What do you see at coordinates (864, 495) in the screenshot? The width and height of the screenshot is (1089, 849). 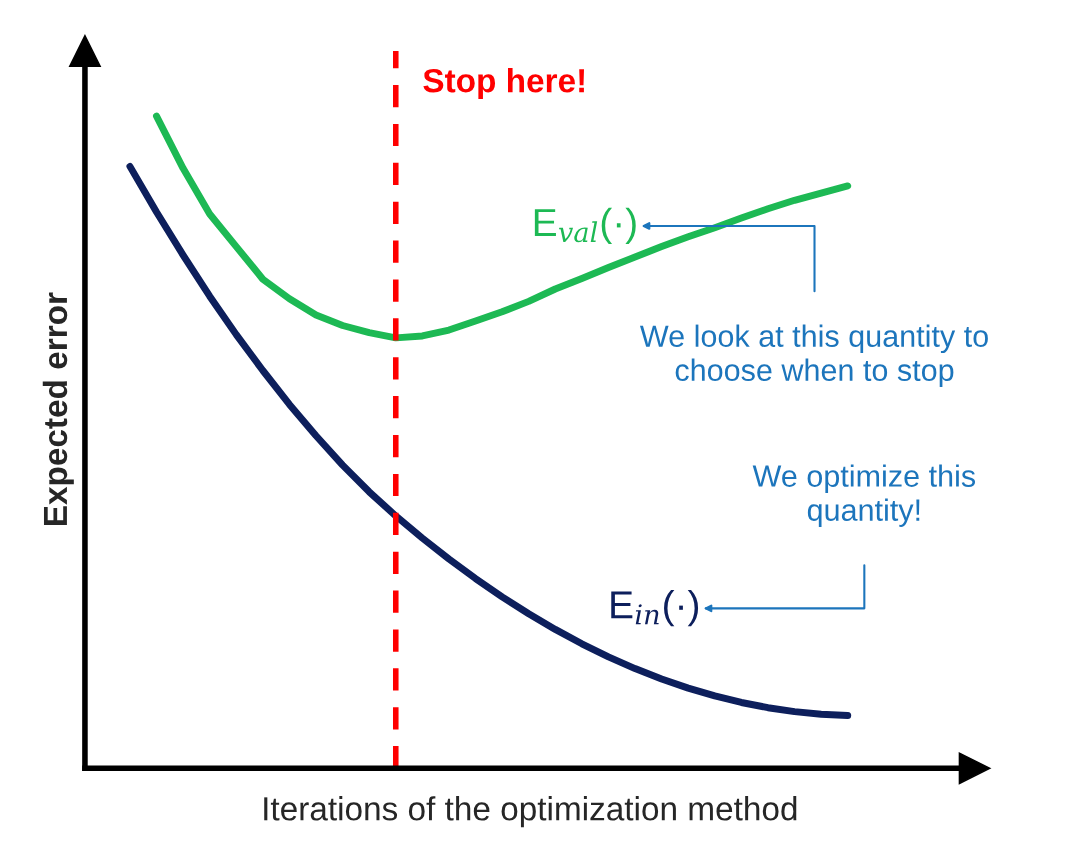 I see `annotation: We optimize this quantity!` at bounding box center [864, 495].